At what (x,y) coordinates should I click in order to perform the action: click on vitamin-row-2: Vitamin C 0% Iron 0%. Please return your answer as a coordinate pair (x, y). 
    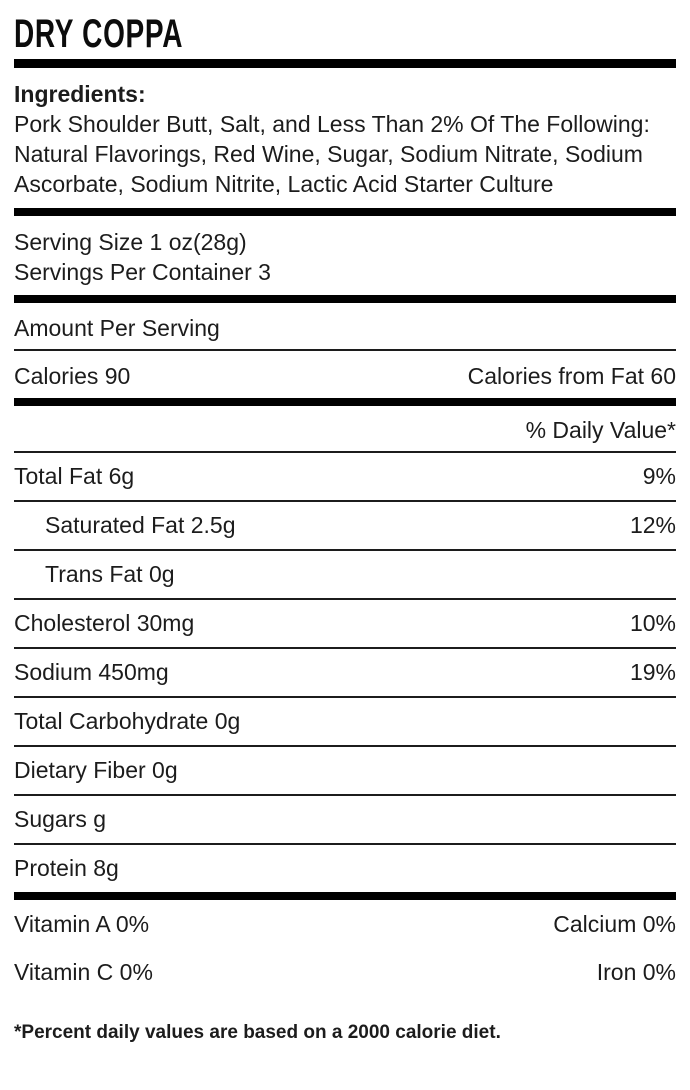
    Looking at the image, I should click on (345, 972).